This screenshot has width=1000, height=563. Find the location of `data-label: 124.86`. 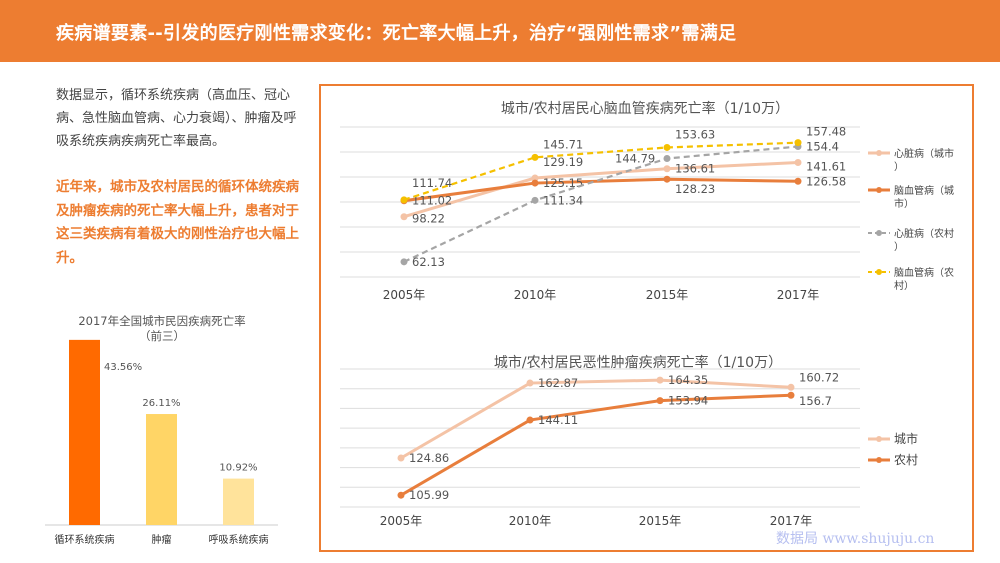

data-label: 124.86 is located at coordinates (429, 458).